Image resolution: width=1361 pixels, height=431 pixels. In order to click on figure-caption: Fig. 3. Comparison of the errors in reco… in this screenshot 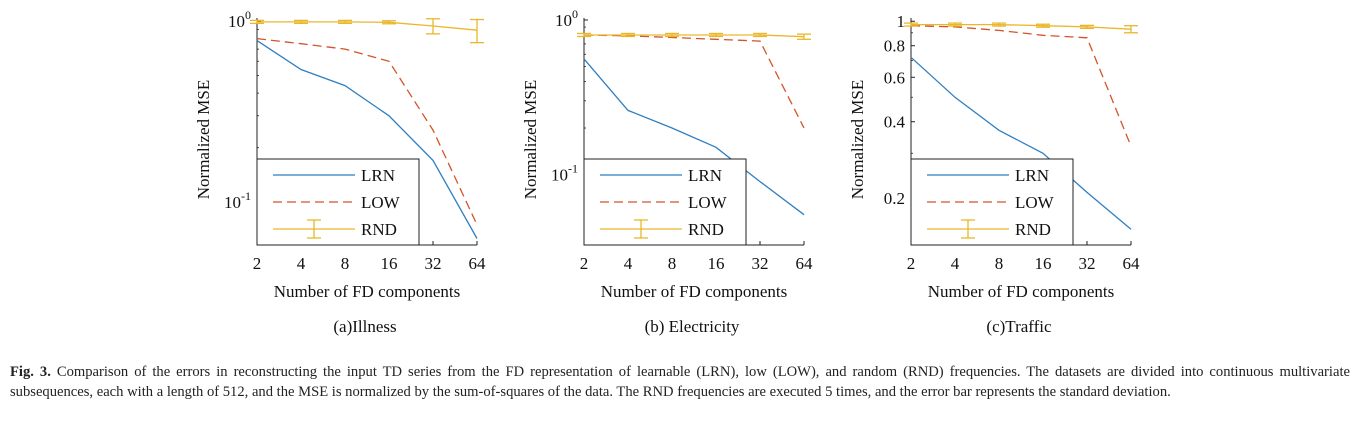, I will do `click(680, 382)`.